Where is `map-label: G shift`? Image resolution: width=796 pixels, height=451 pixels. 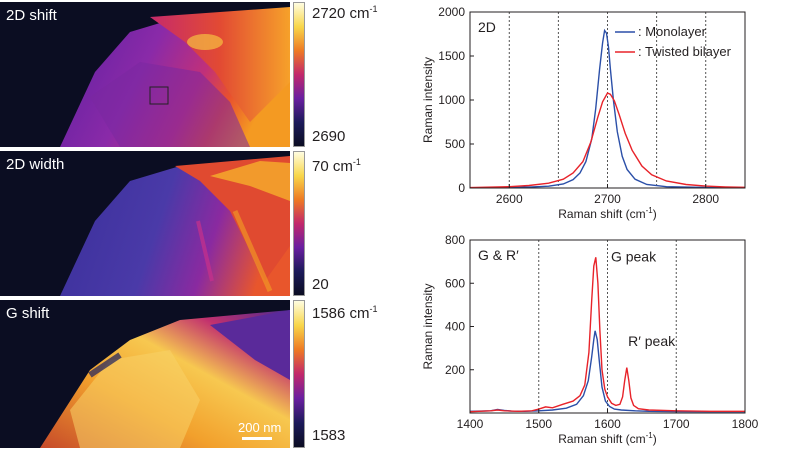 map-label: G shift is located at coordinates (28, 313).